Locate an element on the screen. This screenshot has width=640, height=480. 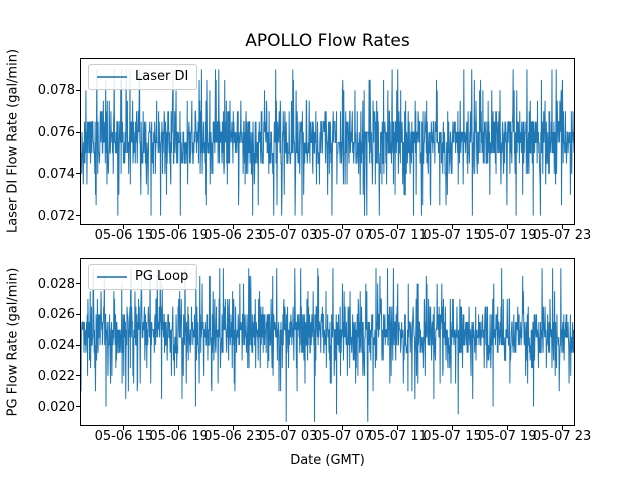
y-tick-label: 0.024 is located at coordinates (56, 346).